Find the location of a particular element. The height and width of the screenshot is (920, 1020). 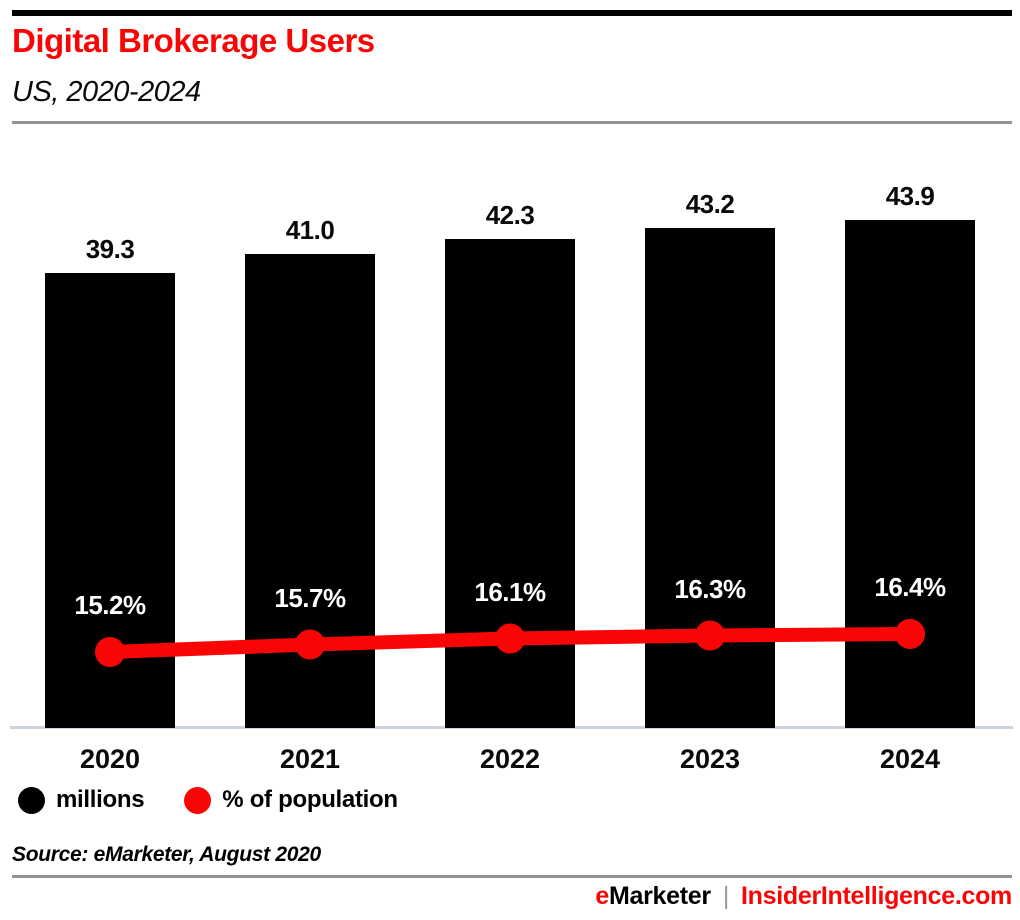

population-swatch-icon is located at coordinates (198, 800).